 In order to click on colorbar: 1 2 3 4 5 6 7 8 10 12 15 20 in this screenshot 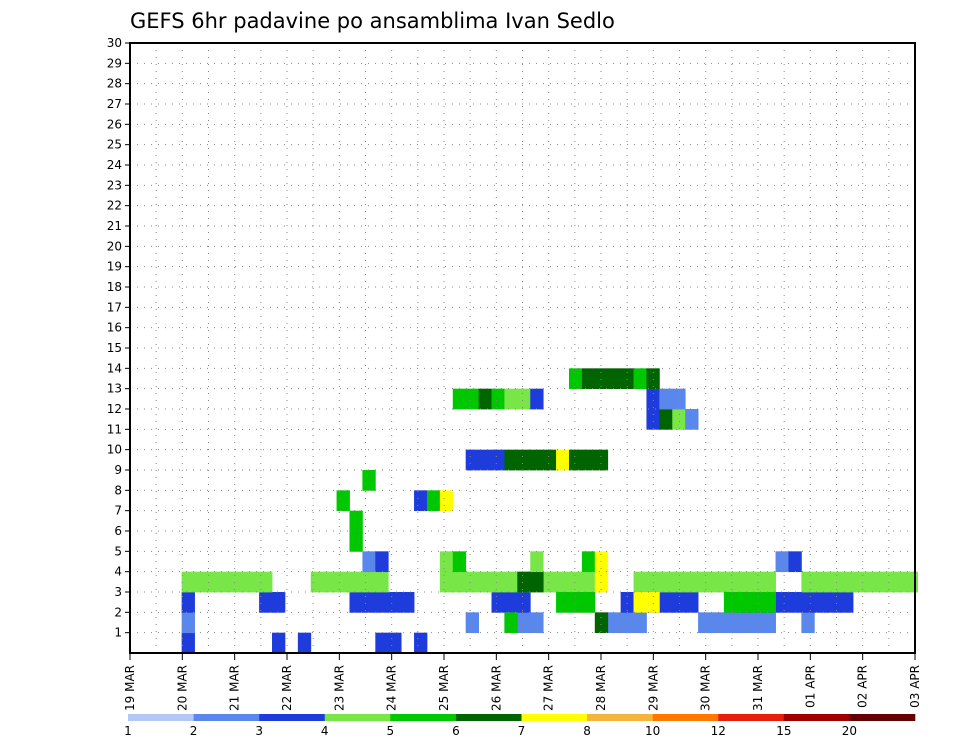, I will do `click(520, 726)`.